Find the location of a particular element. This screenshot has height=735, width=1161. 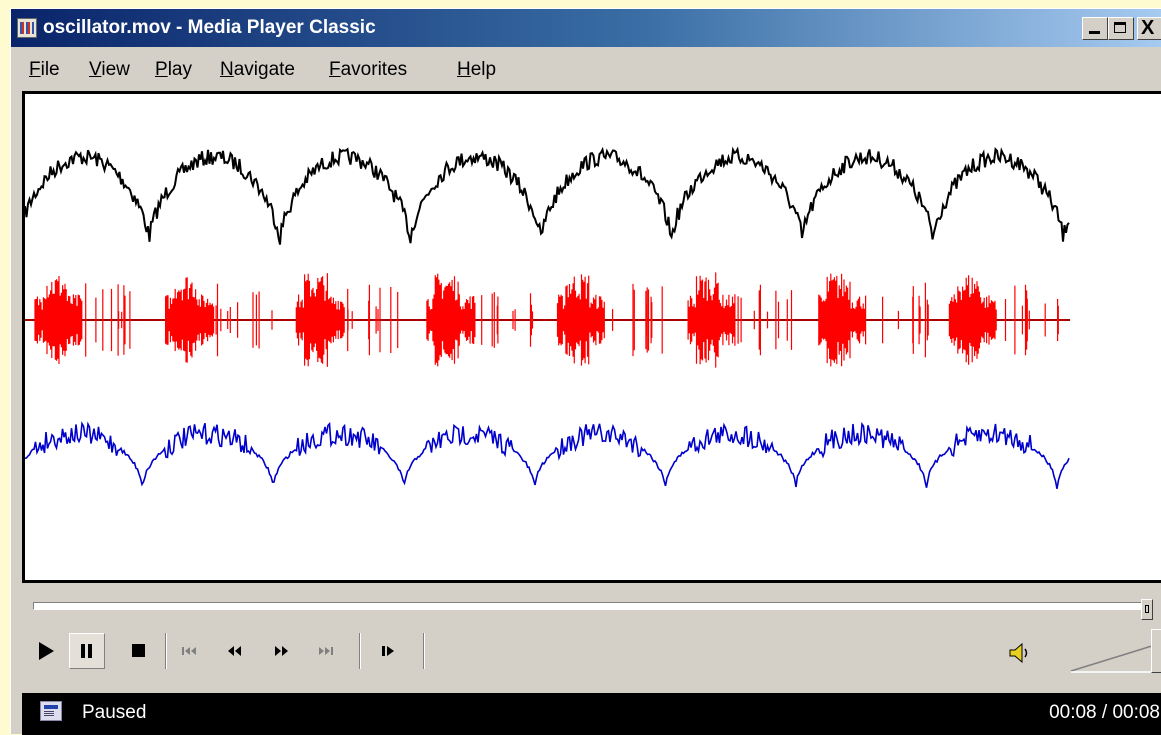

minimize-icon is located at coordinates (1094, 32).